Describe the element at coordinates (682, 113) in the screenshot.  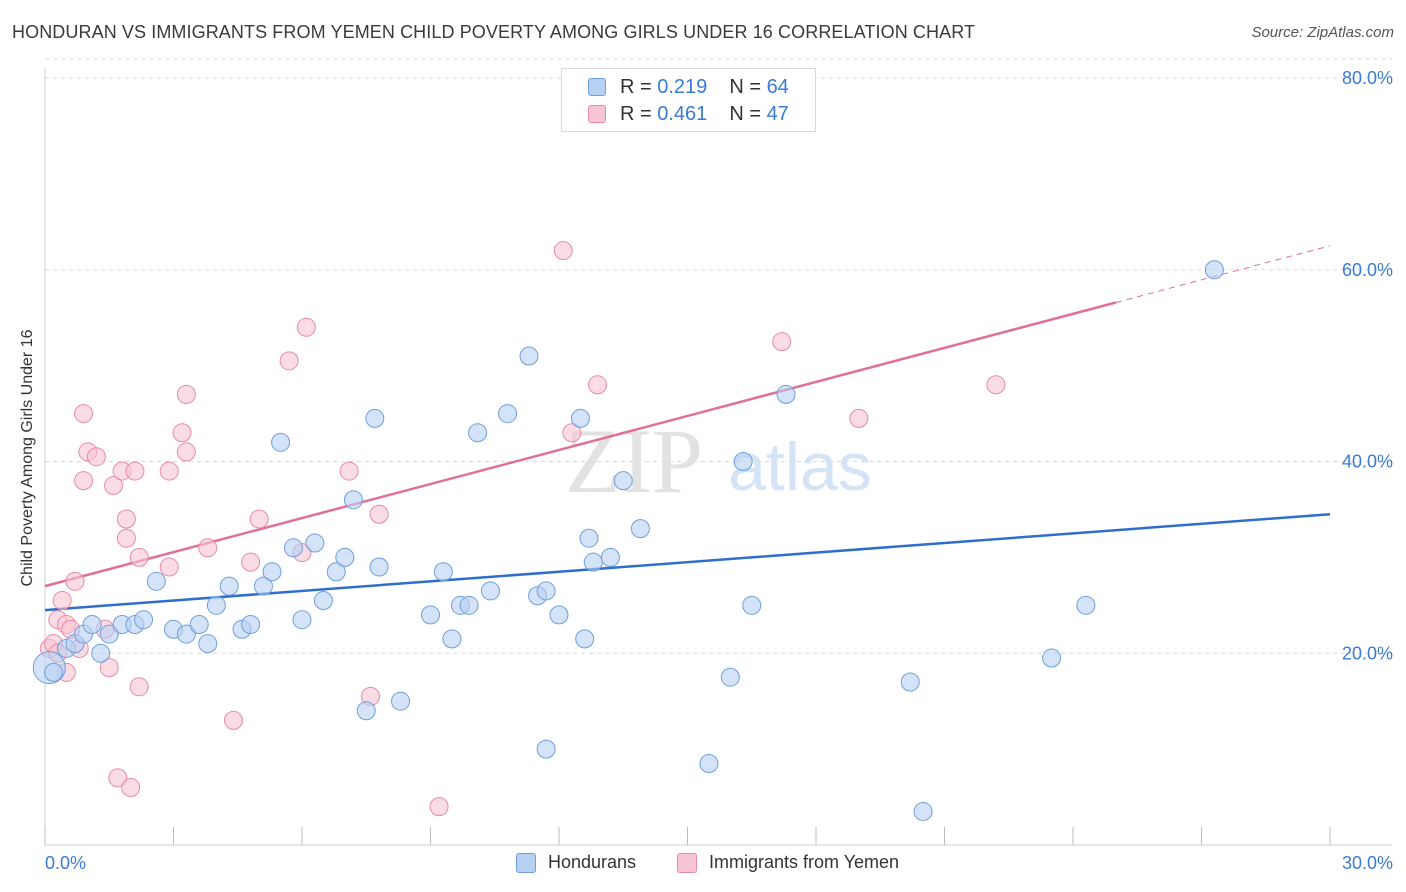
I see `legend-r-value: 0.461` at that location.